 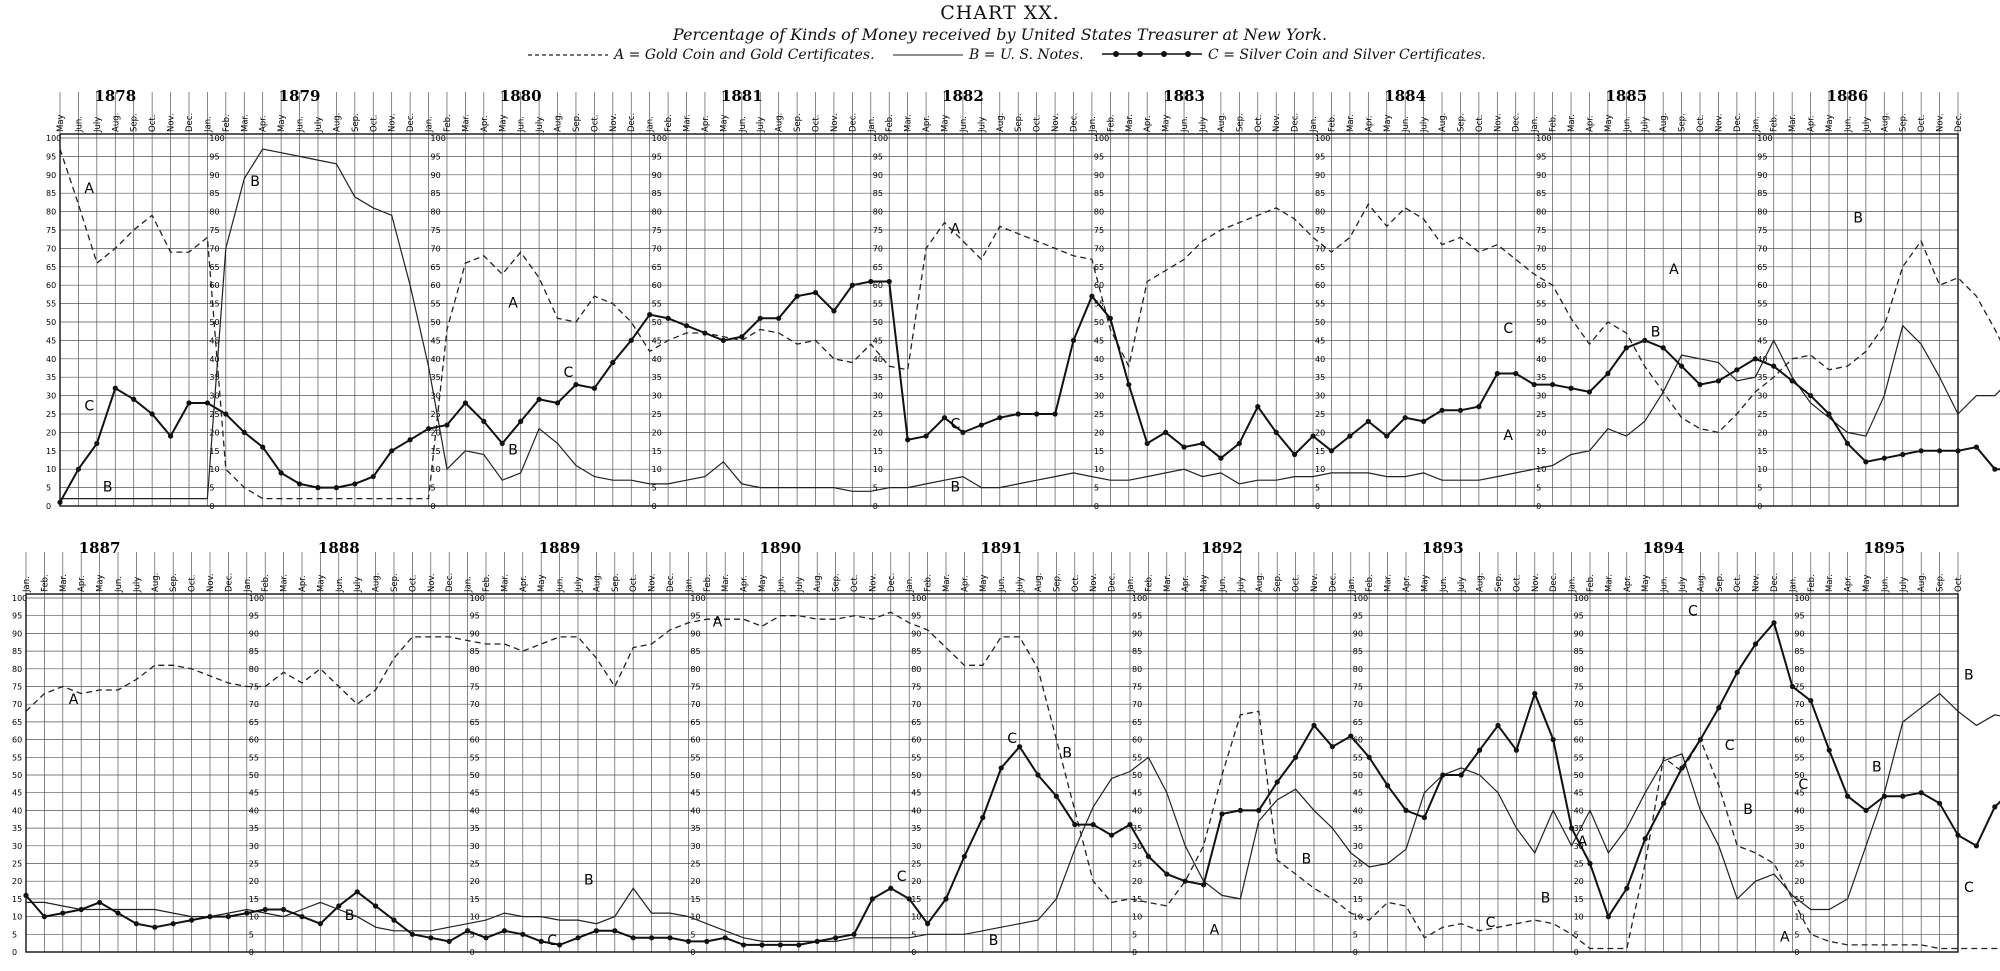 I want to click on panel-bottom-y-tick-label: 85, so click(x=1799, y=651).